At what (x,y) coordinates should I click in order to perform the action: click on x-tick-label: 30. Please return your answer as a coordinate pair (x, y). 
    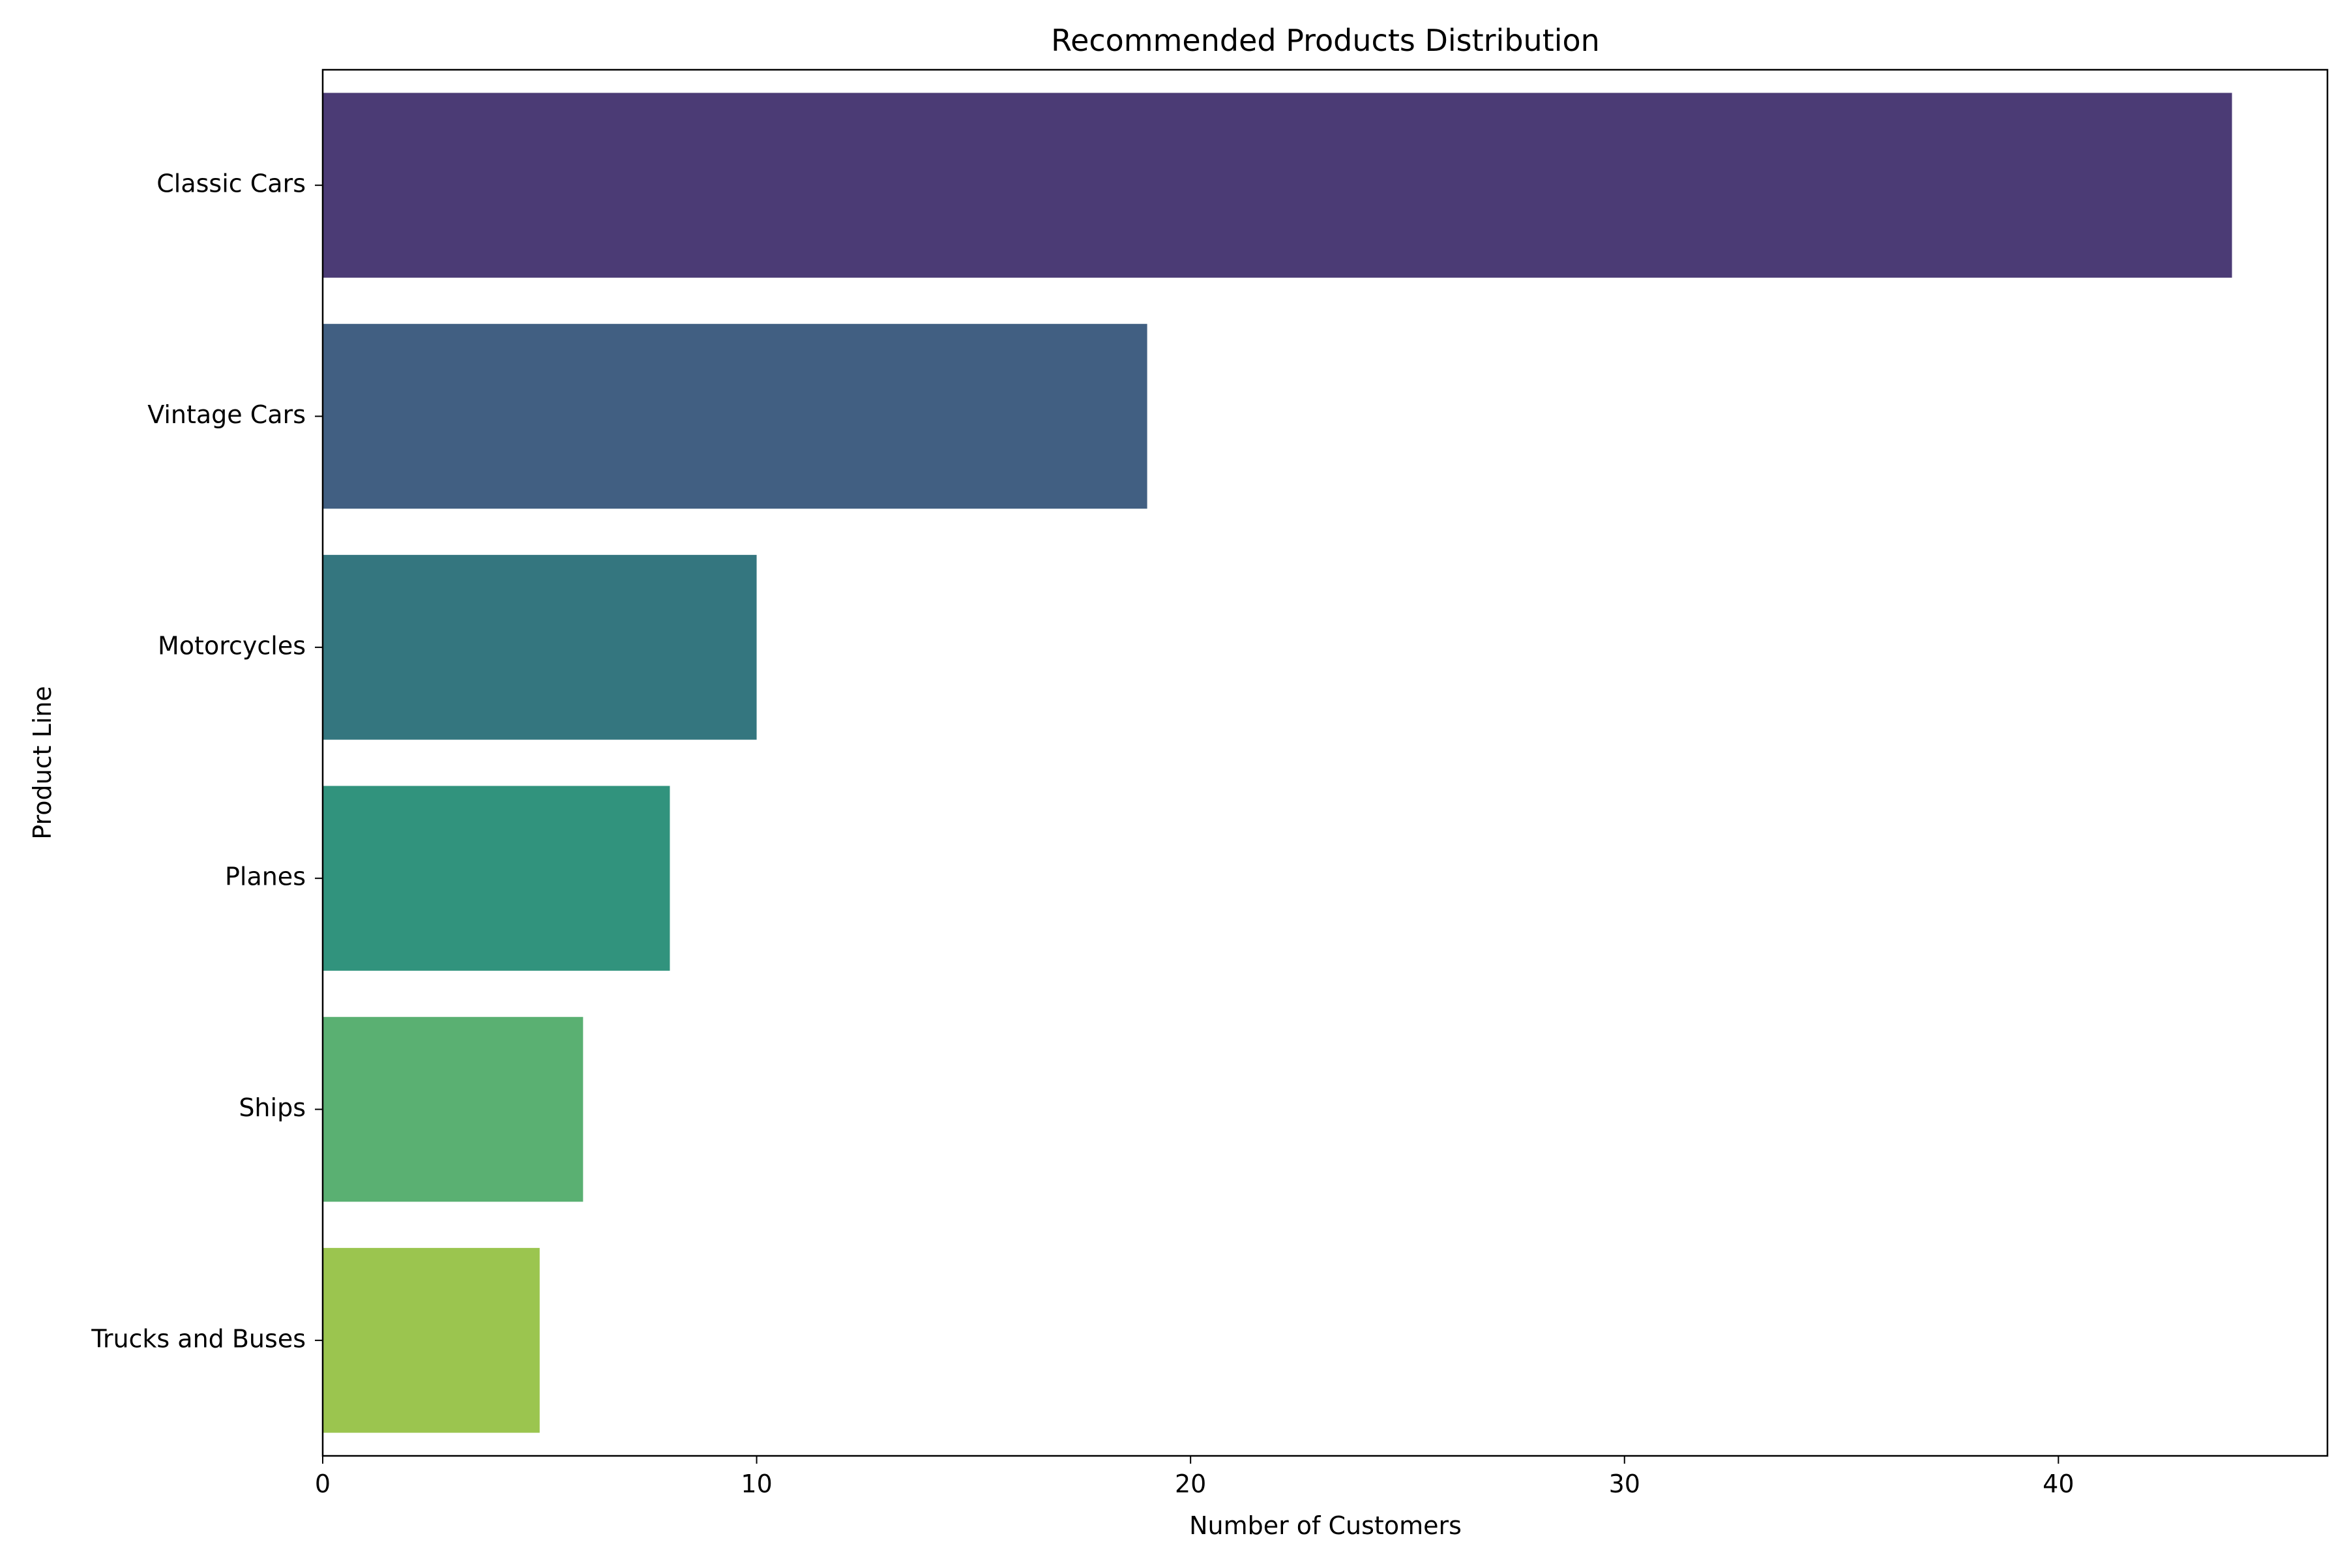
    Looking at the image, I should click on (1625, 1484).